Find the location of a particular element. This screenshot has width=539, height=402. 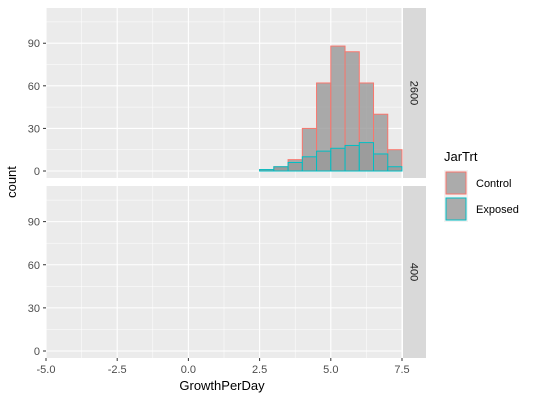

legend-swatch-control is located at coordinates (456, 183).